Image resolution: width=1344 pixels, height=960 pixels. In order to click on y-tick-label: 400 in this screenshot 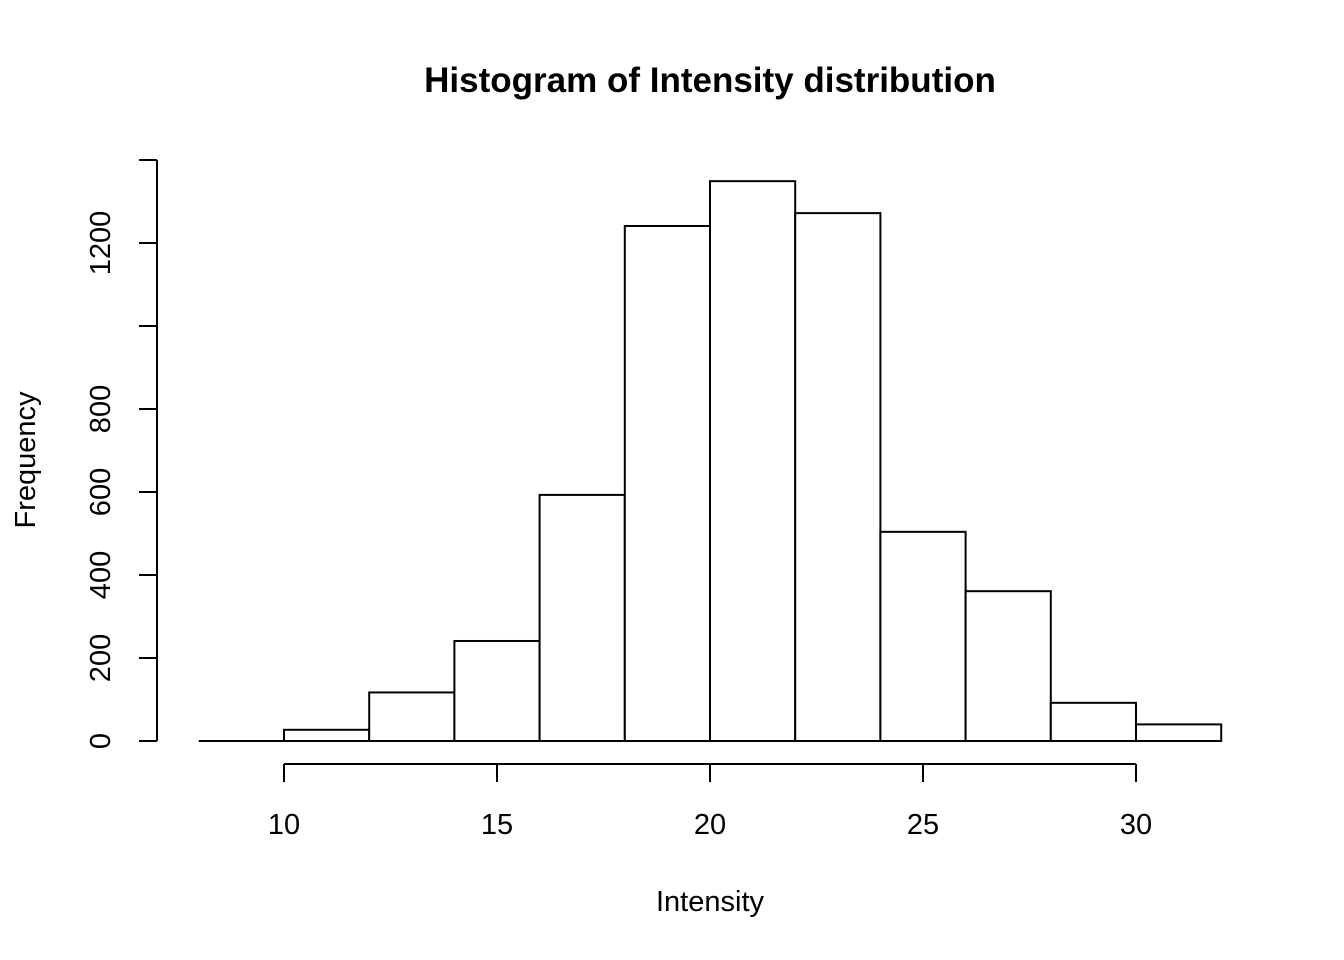, I will do `click(101, 575)`.